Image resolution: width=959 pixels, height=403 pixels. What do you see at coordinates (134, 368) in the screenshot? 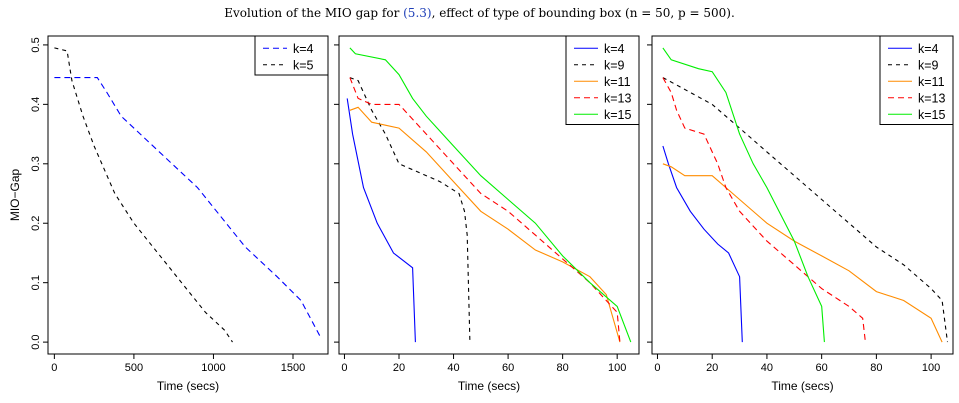
I see `x-tick-label: 500` at bounding box center [134, 368].